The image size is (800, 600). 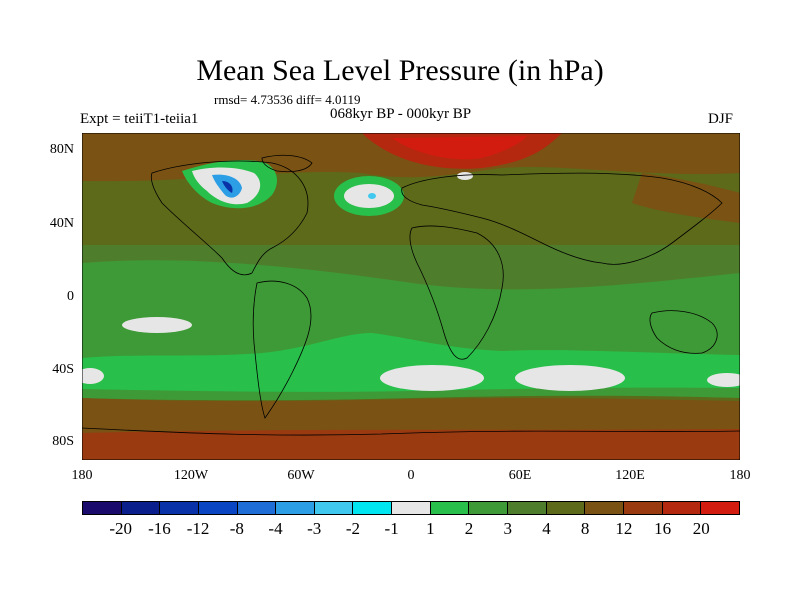 What do you see at coordinates (430, 528) in the screenshot?
I see `colorbar-label: 1` at bounding box center [430, 528].